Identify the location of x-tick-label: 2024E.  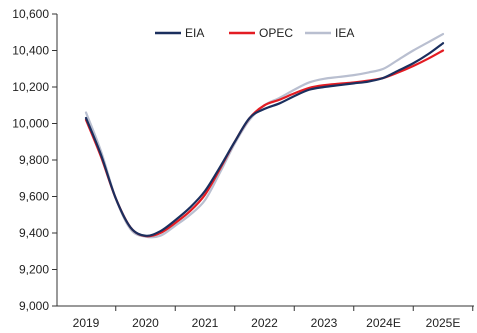
(383, 323).